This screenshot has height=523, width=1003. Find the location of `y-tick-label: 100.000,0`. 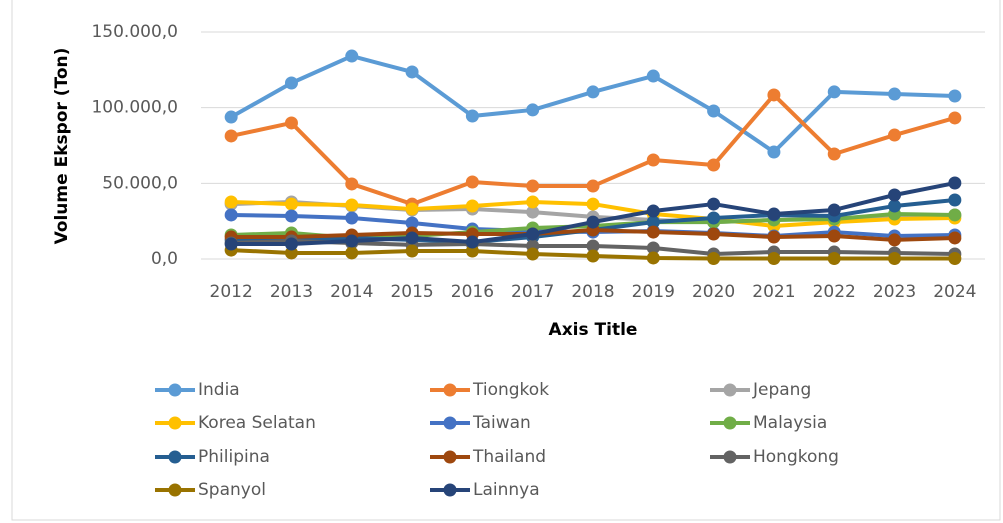

y-tick-label: 100.000,0 is located at coordinates (134, 108).